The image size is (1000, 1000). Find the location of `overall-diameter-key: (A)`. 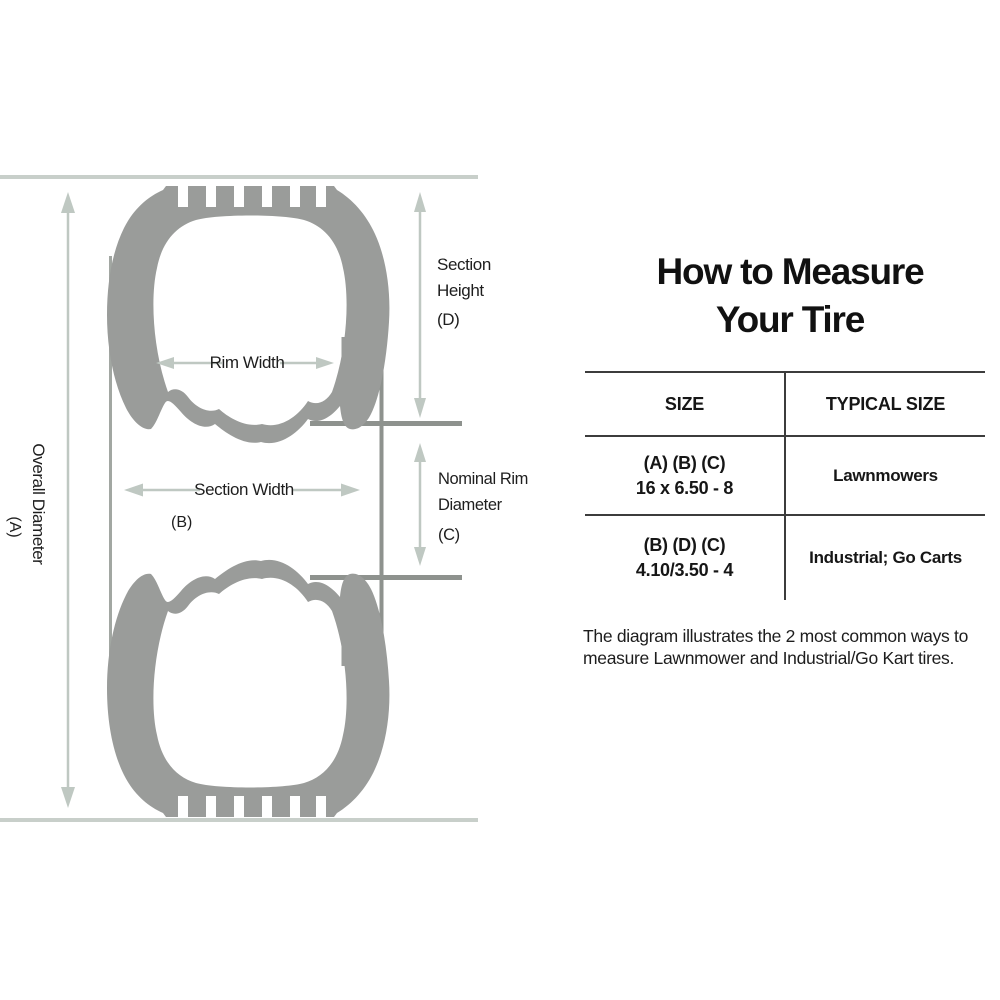

overall-diameter-key: (A) is located at coordinates (14, 527).